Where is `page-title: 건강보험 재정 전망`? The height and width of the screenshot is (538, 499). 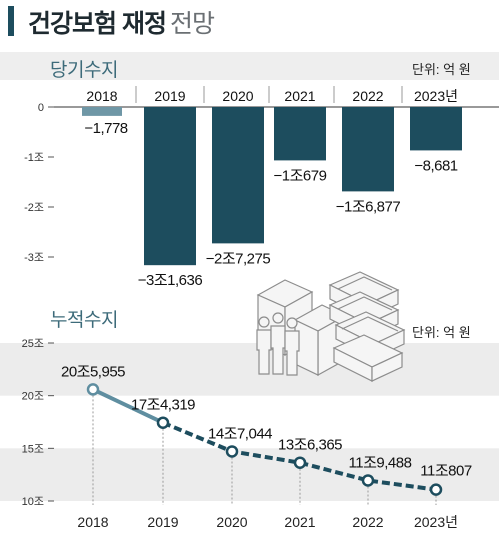
page-title: 건강보험 재정 전망 is located at coordinates (121, 22).